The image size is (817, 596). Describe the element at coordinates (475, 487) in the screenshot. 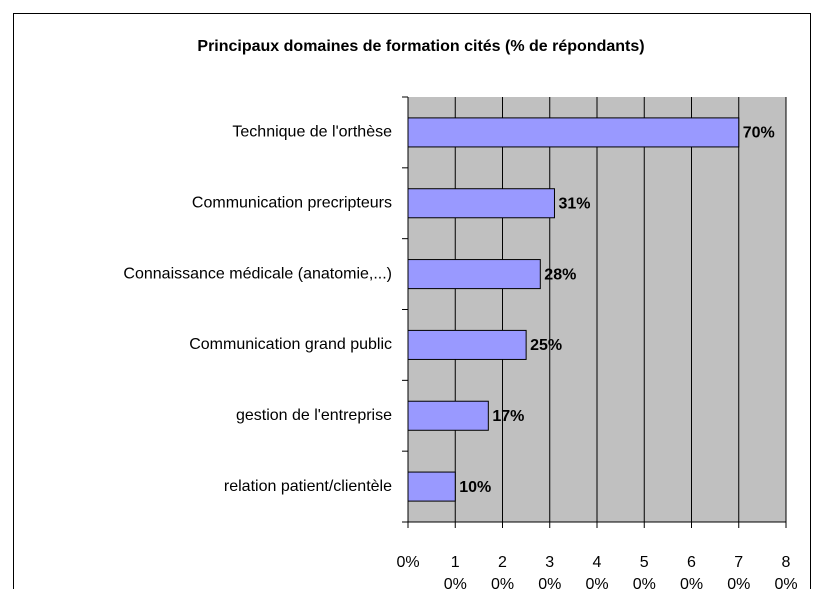

I see `data-label: 10%` at that location.